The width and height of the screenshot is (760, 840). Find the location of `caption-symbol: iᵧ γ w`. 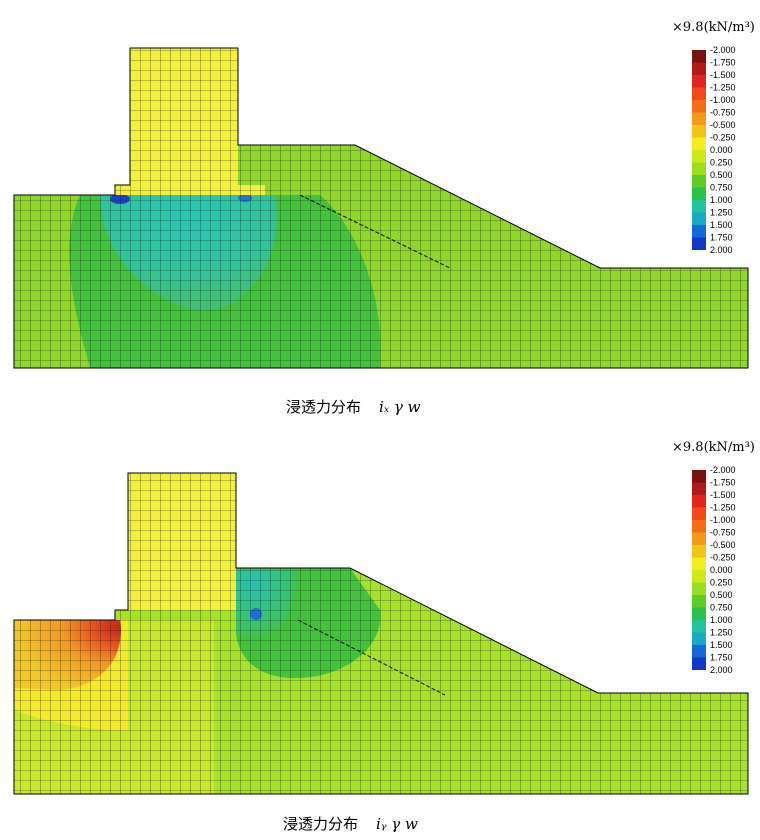

caption-symbol: iᵧ γ w is located at coordinates (397, 824).